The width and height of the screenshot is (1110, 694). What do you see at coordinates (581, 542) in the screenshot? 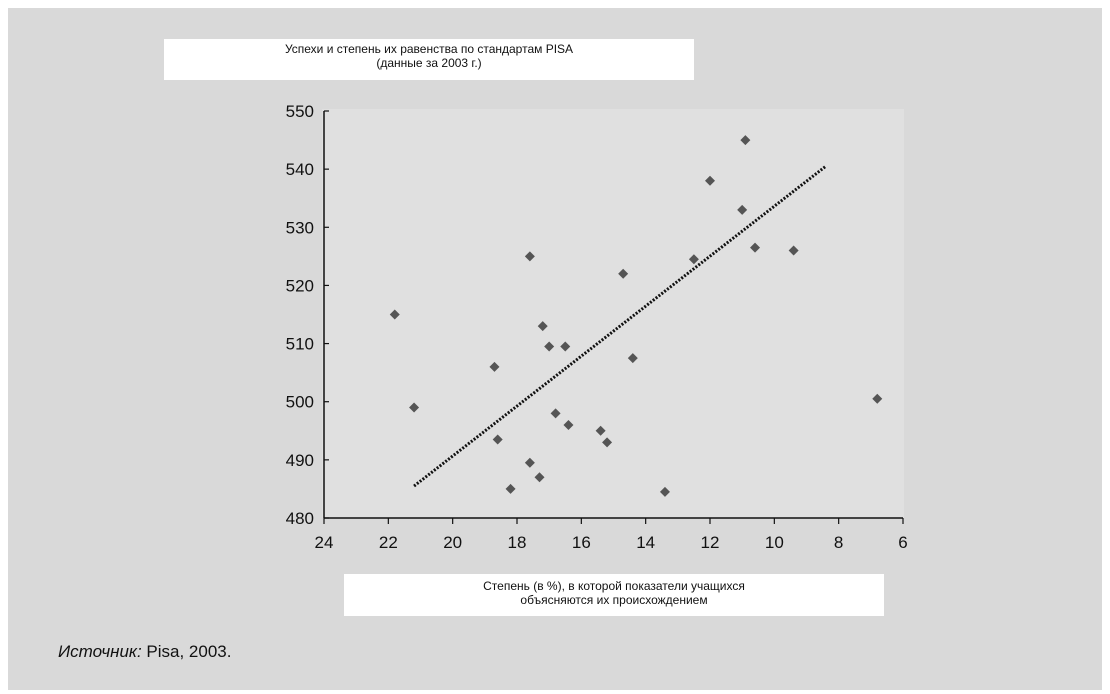
I see `x-tick-label: 16` at bounding box center [581, 542].